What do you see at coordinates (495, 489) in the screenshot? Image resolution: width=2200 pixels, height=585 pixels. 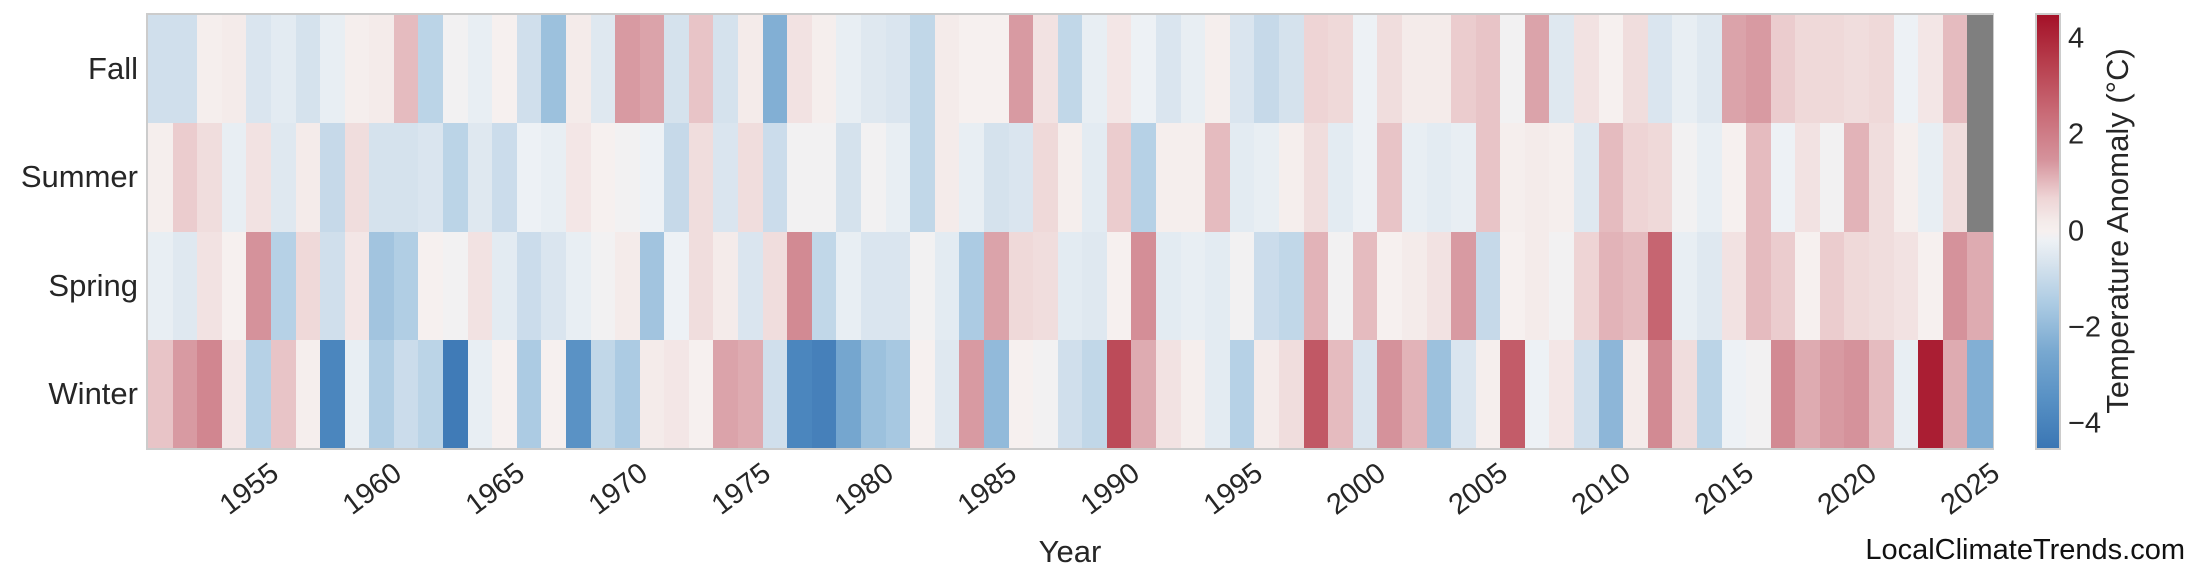 I see `year-tick-label: 1965` at bounding box center [495, 489].